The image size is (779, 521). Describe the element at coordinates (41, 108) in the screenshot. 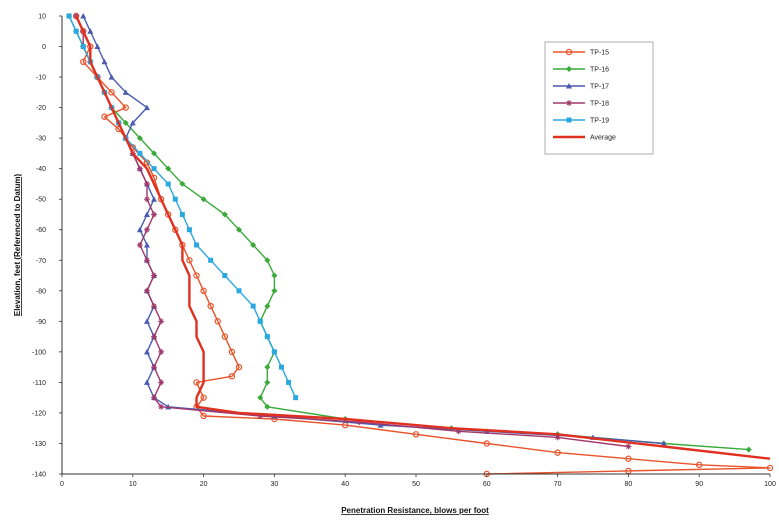

I see `y-tick-label: -20` at that location.